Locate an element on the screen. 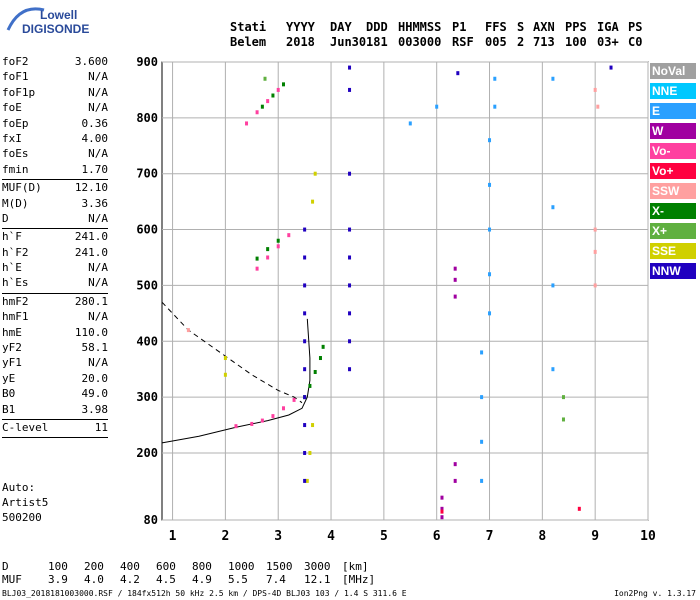 This screenshot has width=700, height=600. legend-item: SSW is located at coordinates (673, 191).